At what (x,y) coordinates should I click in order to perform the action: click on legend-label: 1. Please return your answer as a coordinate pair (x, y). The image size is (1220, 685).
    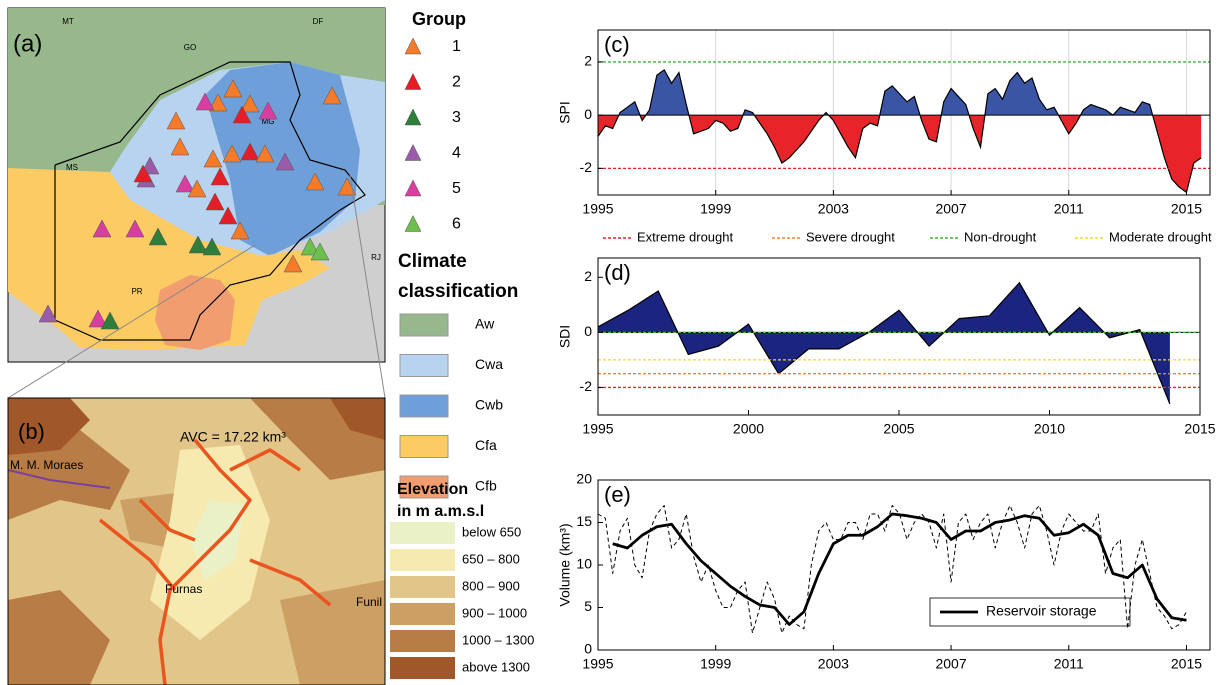
    Looking at the image, I should click on (456, 46).